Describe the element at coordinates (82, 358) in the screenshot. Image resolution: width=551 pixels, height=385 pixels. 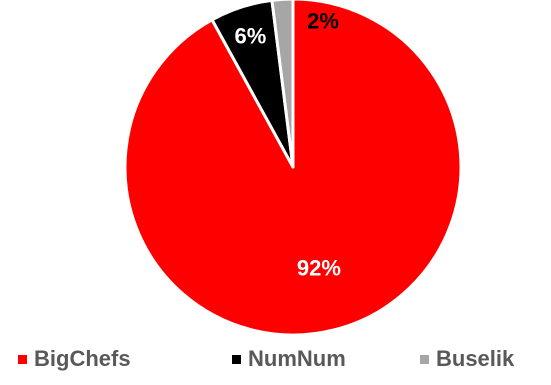
I see `legend-label-bigchefs: BigChefs` at that location.